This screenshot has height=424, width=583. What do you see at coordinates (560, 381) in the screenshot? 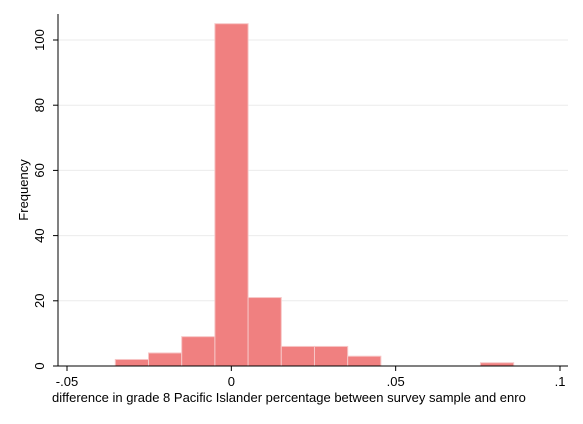
I see `x-tick-label-.1: .1` at bounding box center [560, 381].